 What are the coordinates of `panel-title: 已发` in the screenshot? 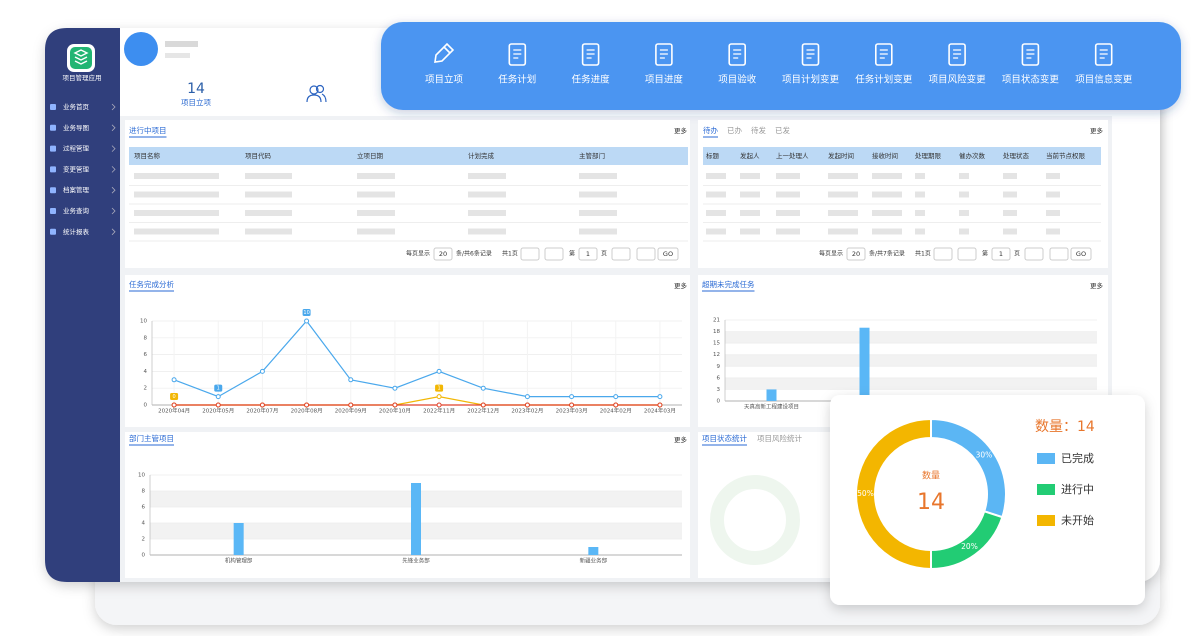 It's located at (782, 130).